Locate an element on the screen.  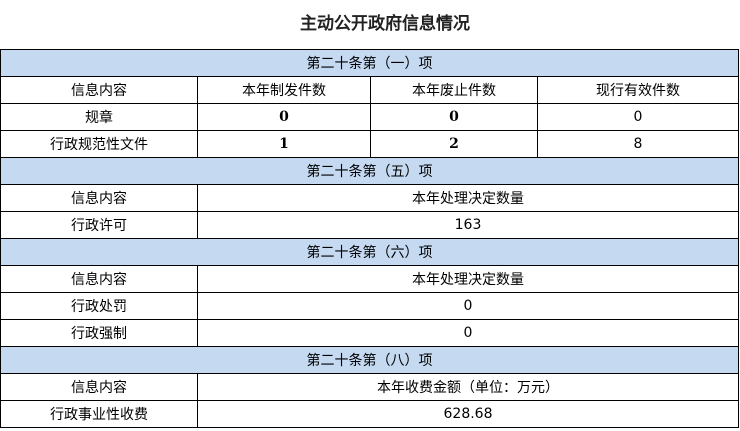
table-row: 行政许可 163 is located at coordinates (369, 225).